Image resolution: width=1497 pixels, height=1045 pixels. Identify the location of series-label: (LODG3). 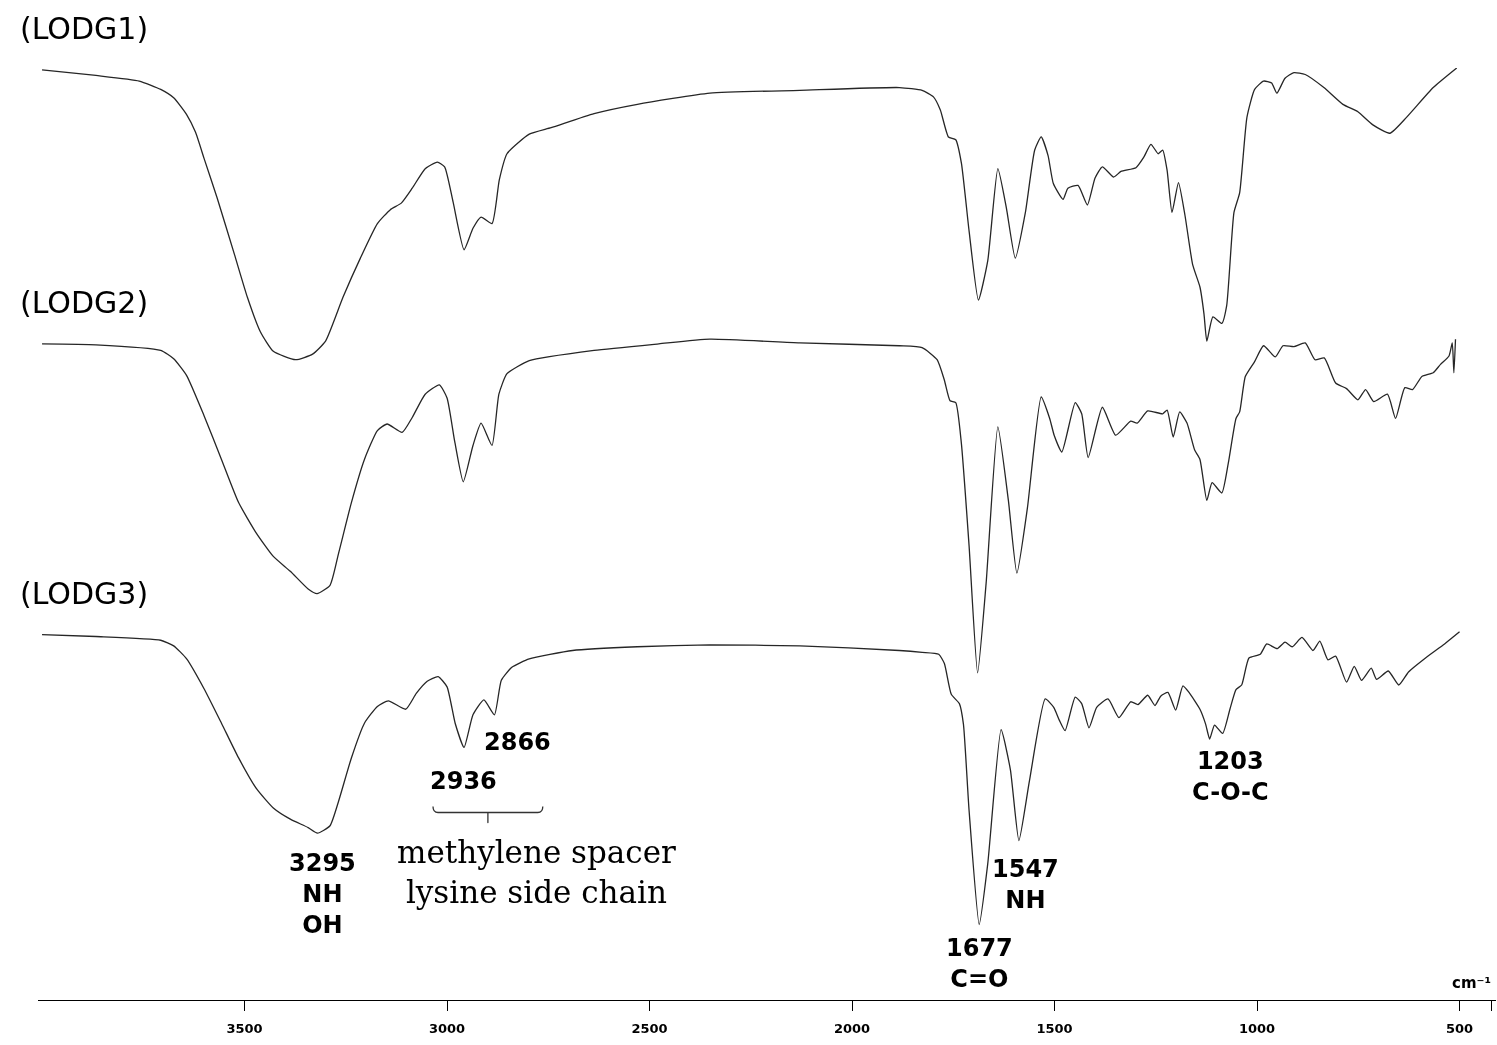
(84, 593).